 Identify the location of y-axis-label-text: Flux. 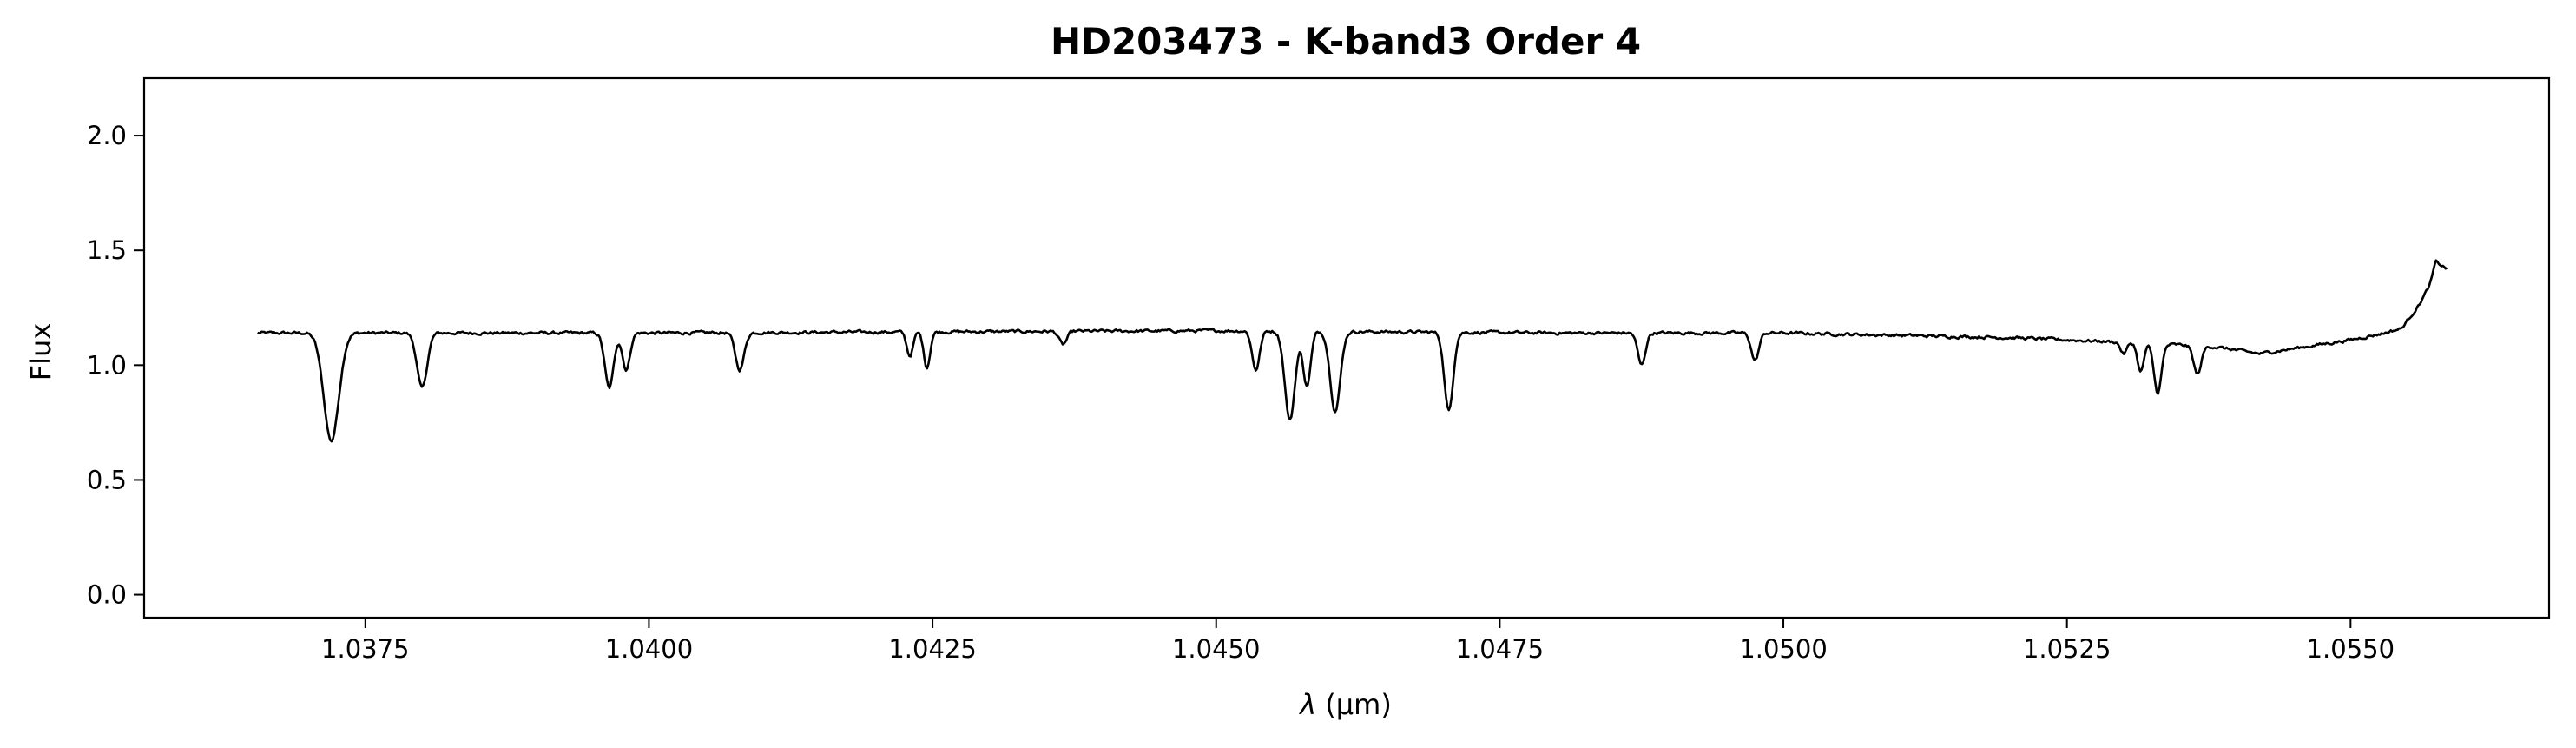
(40, 352).